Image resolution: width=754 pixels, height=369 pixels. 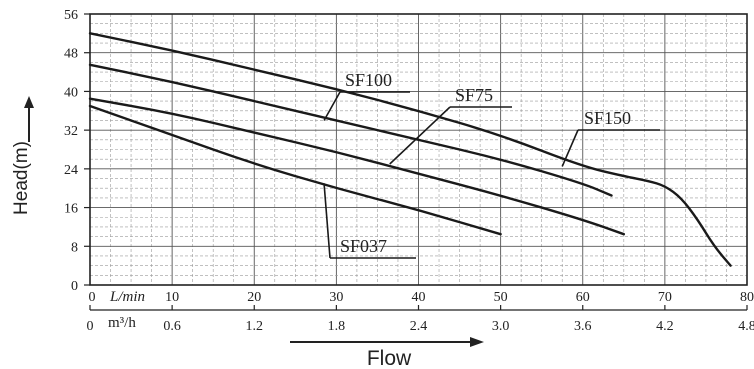 What do you see at coordinates (71, 170) in the screenshot?
I see `y-tick-label: 24` at bounding box center [71, 170].